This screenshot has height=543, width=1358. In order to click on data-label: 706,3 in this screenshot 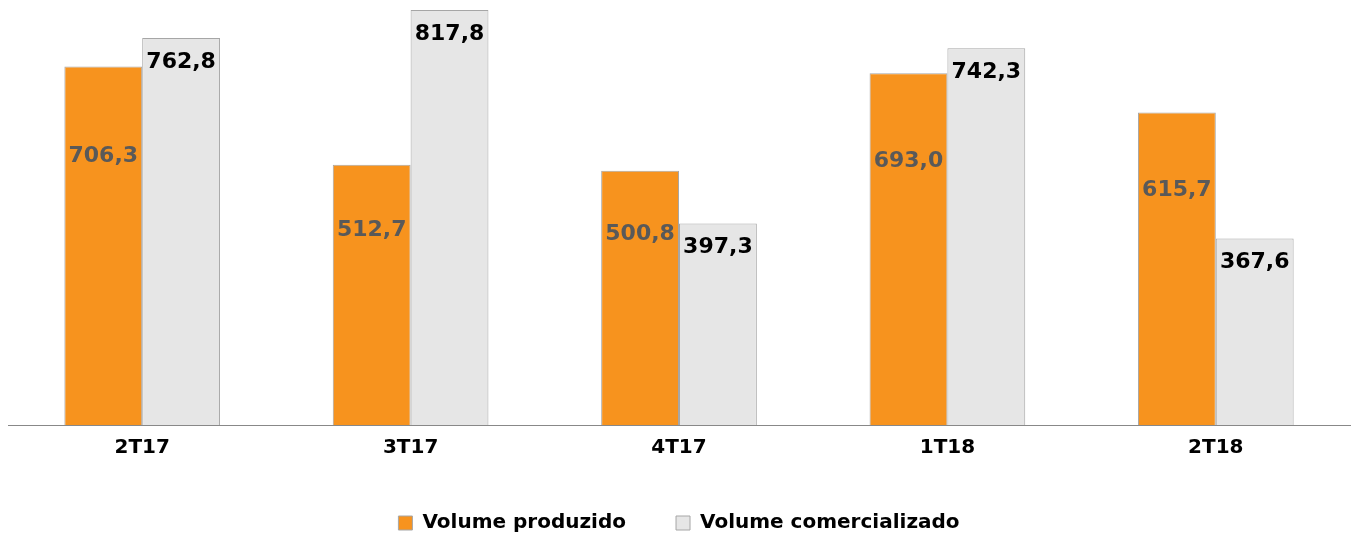, I will do `click(103, 154)`.